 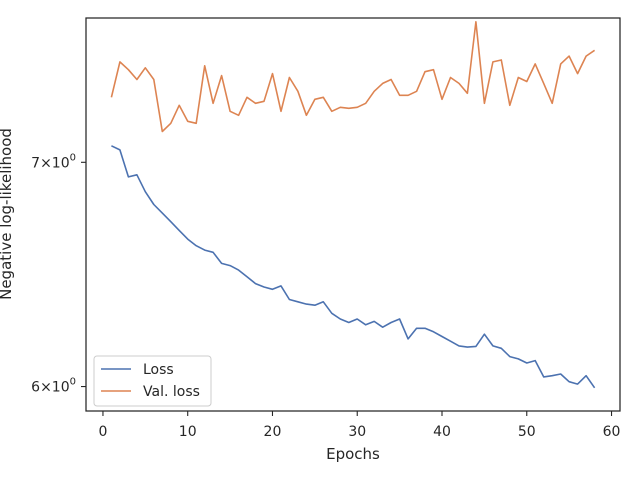 What do you see at coordinates (273, 432) in the screenshot?
I see `x-tick-label: 20` at bounding box center [273, 432].